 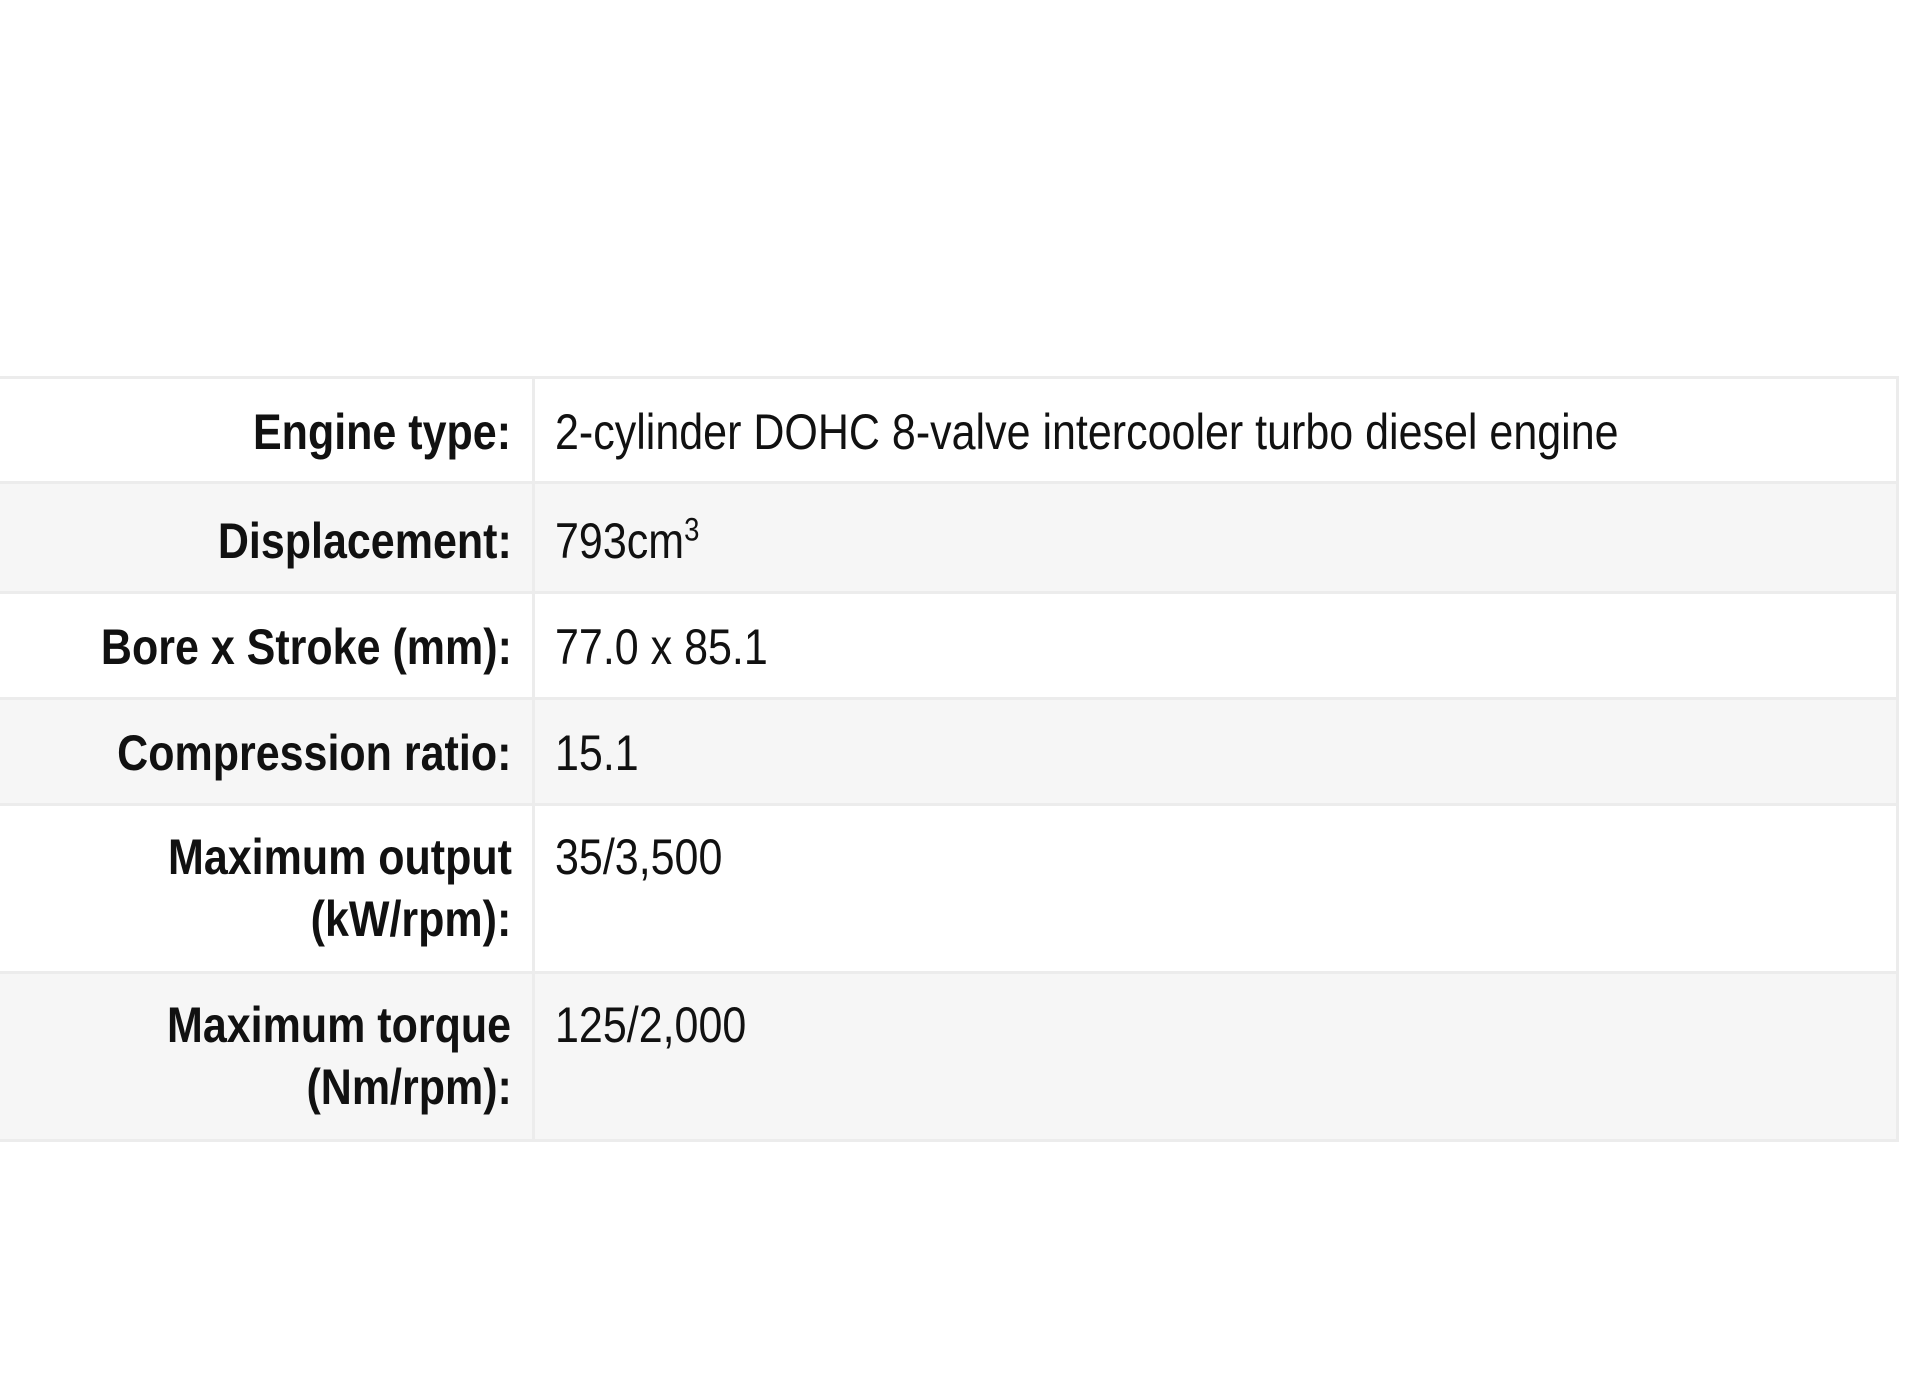 What do you see at coordinates (382, 432) in the screenshot?
I see `row-label: Engine type:` at bounding box center [382, 432].